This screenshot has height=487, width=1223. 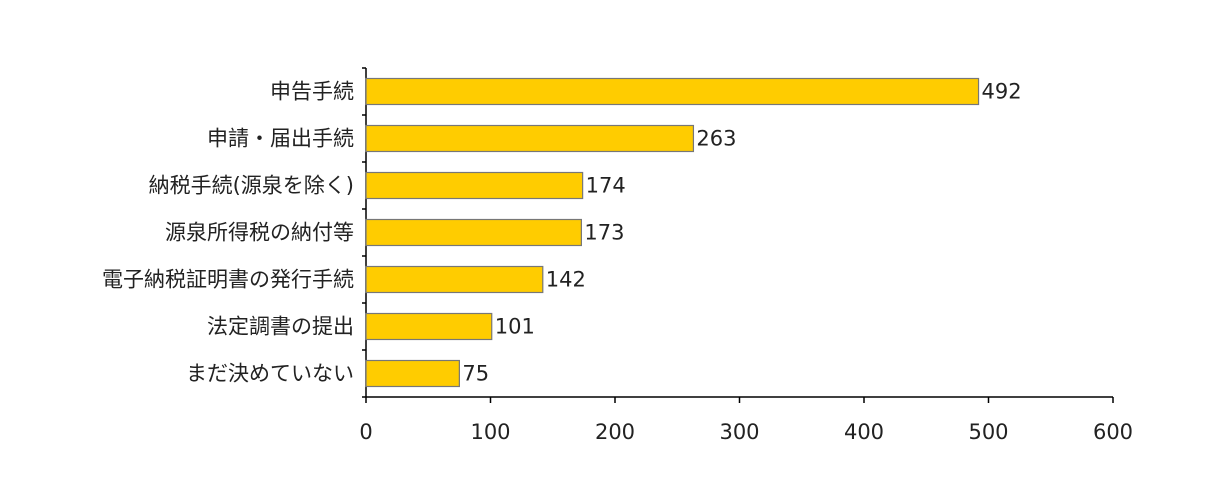 What do you see at coordinates (988, 432) in the screenshot?
I see `x-tick-label: 500` at bounding box center [988, 432].